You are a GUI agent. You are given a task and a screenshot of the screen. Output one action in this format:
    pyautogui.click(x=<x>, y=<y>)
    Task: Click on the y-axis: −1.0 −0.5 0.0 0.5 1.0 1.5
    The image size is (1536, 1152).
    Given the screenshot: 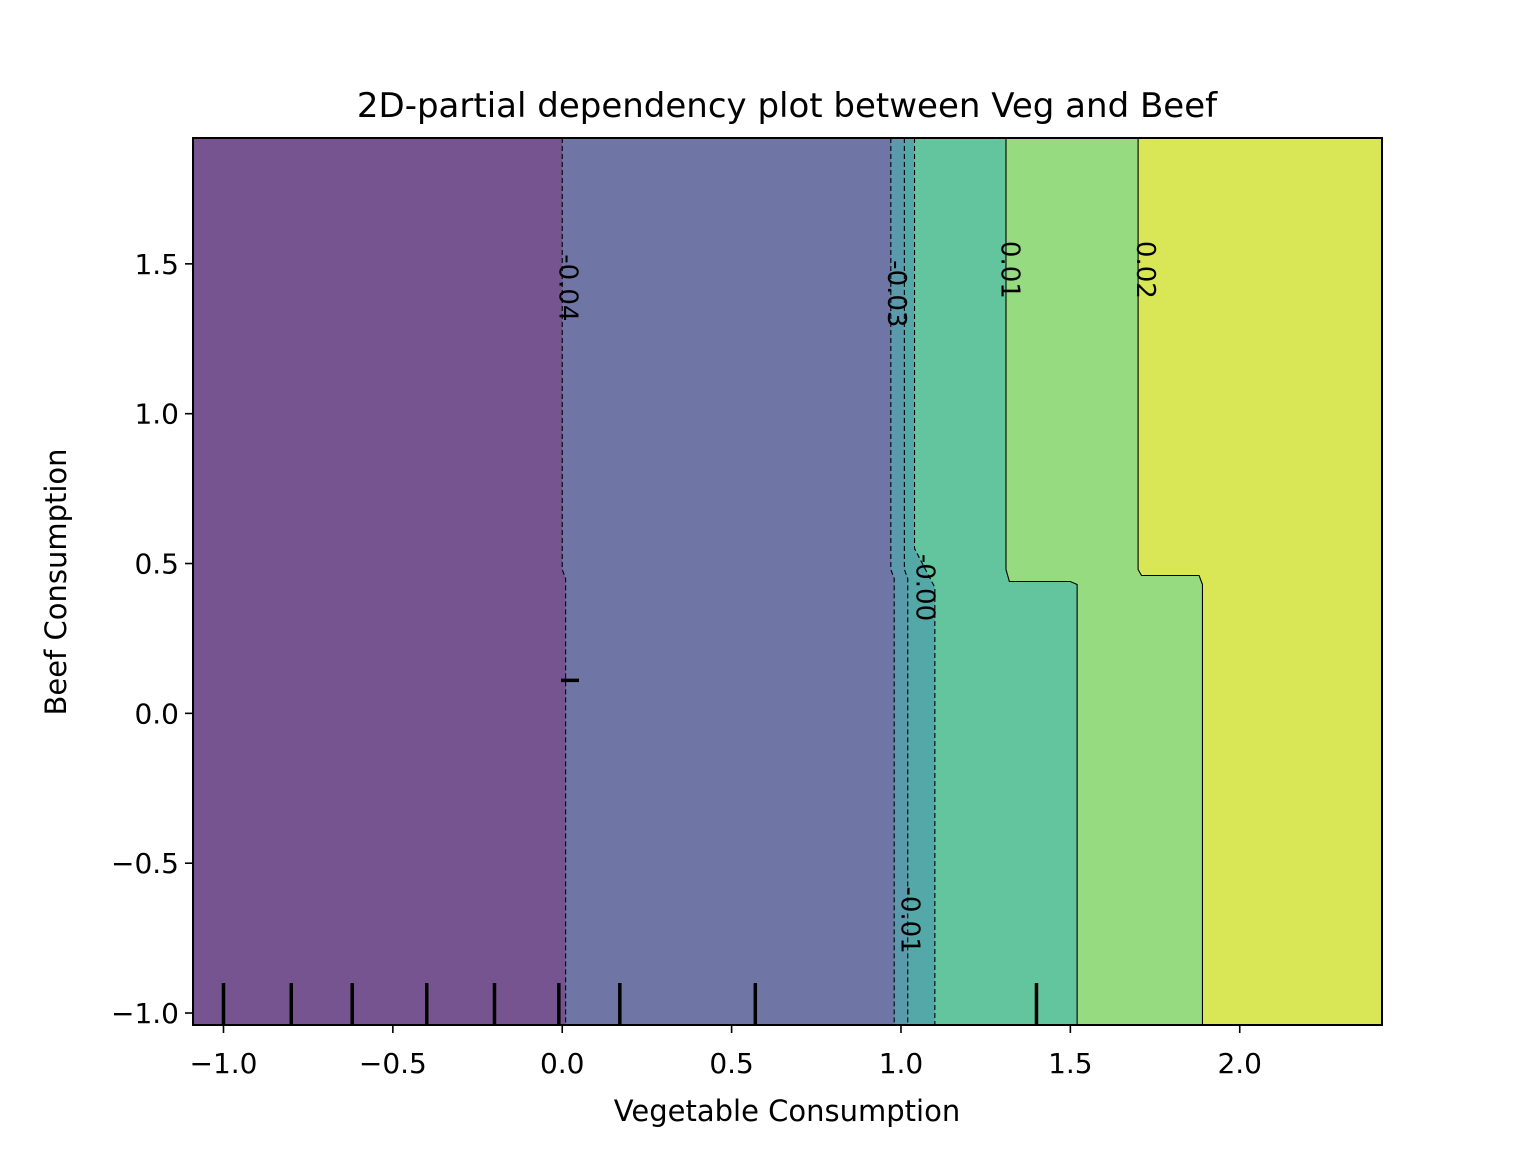 What is the action you would take?
    pyautogui.click(x=152, y=639)
    